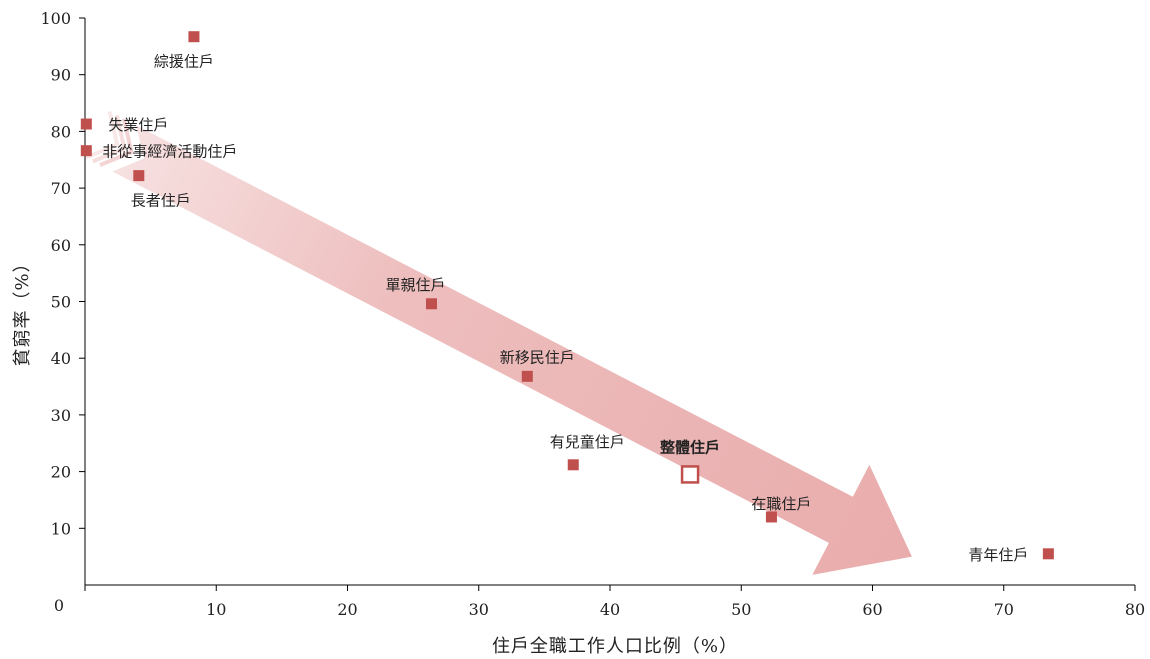  Describe the element at coordinates (22, 309) in the screenshot. I see `y-axis-title: 貧窮率（%）` at that location.